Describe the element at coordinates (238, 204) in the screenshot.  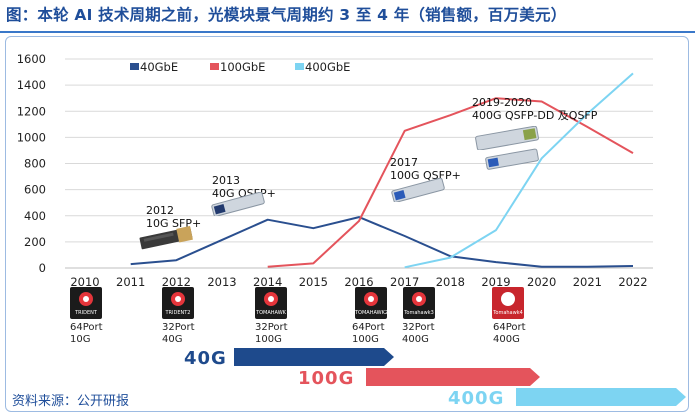
I see `qsfp-module-40g-image` at that location.